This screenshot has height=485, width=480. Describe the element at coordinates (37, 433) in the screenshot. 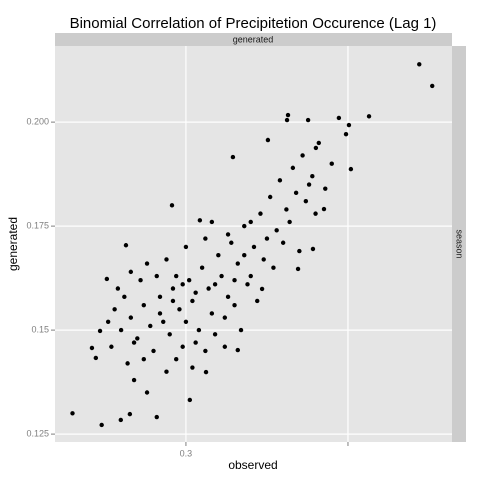

I see `y-tick-label: 0.125` at that location.